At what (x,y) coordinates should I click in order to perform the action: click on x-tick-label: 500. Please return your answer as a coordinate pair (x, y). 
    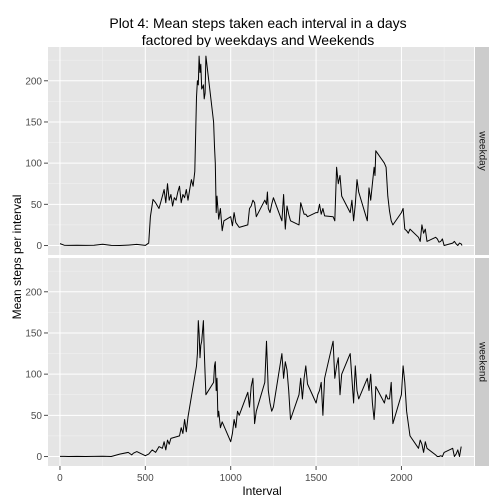
    Looking at the image, I should click on (145, 478).